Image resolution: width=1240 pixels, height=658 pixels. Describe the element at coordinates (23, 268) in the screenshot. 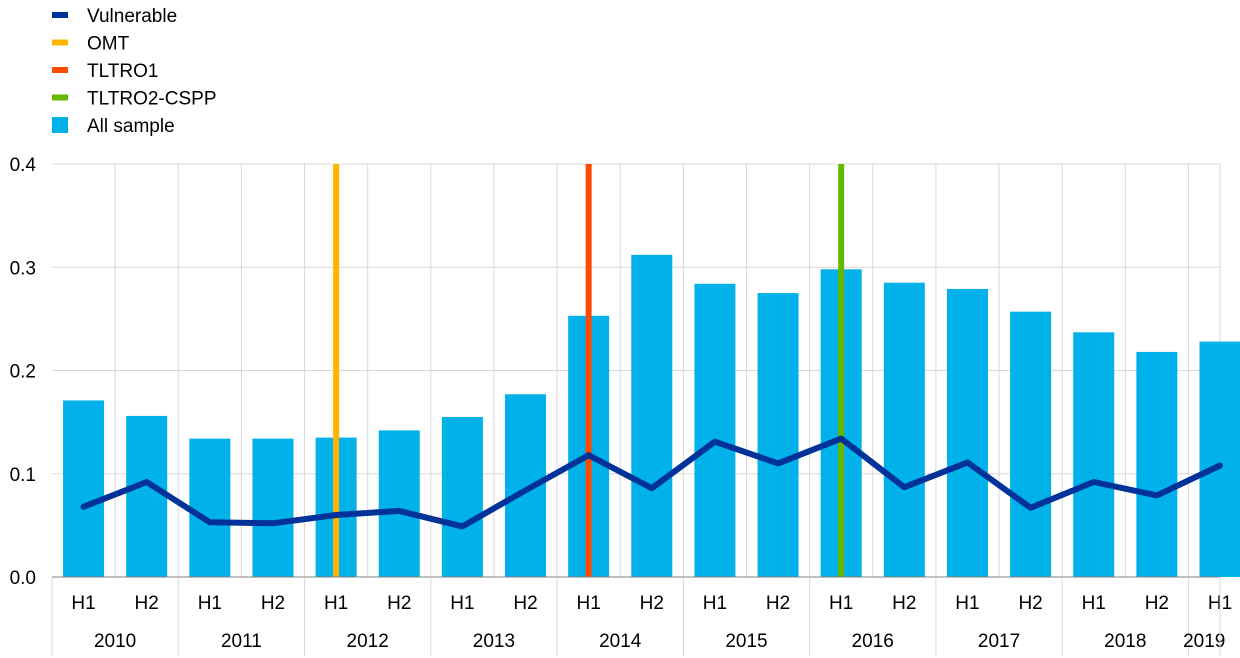

I see `y-tick-label: 0.3` at that location.